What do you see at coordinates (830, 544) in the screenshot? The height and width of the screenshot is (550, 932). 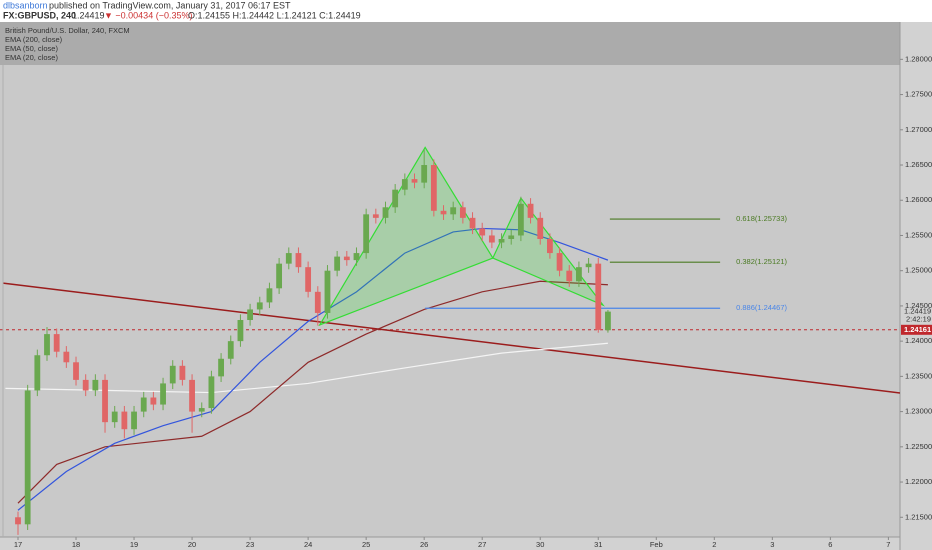 I see `x-tick-label: 6` at bounding box center [830, 544].